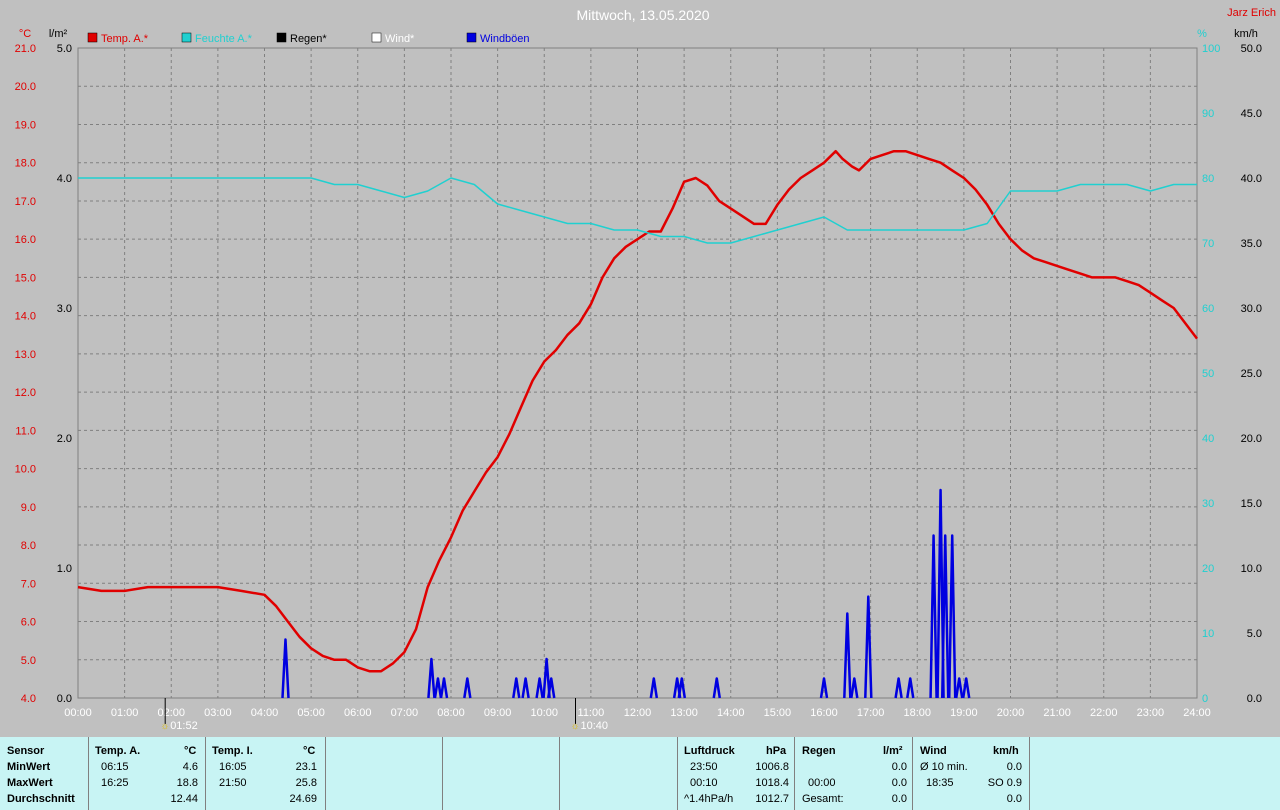 The height and width of the screenshot is (810, 1280). What do you see at coordinates (778, 713) in the screenshot?
I see `x-tick-label: 15:00` at bounding box center [778, 713].